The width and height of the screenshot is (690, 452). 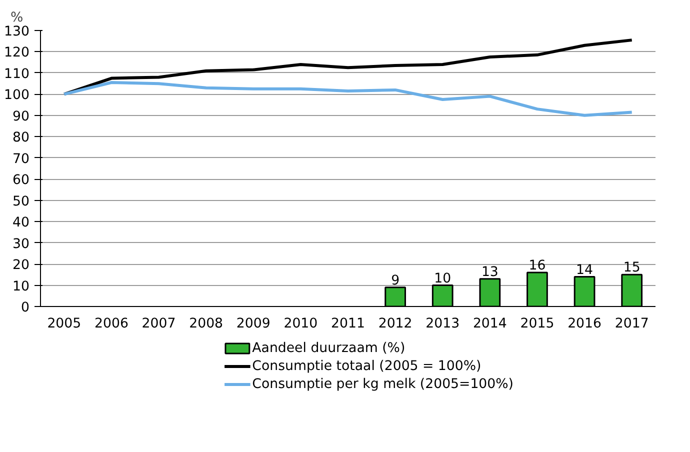 What do you see at coordinates (489, 272) in the screenshot?
I see `data-label: 13` at bounding box center [489, 272].